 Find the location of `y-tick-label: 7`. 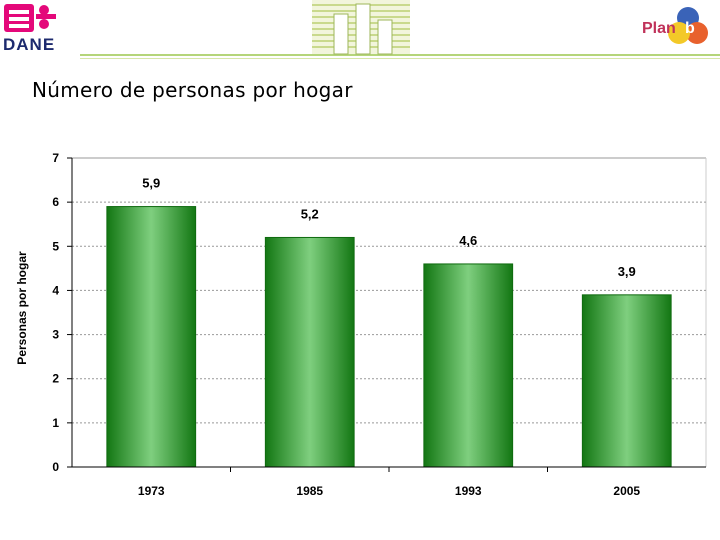

y-tick-label: 7 is located at coordinates (55, 158).